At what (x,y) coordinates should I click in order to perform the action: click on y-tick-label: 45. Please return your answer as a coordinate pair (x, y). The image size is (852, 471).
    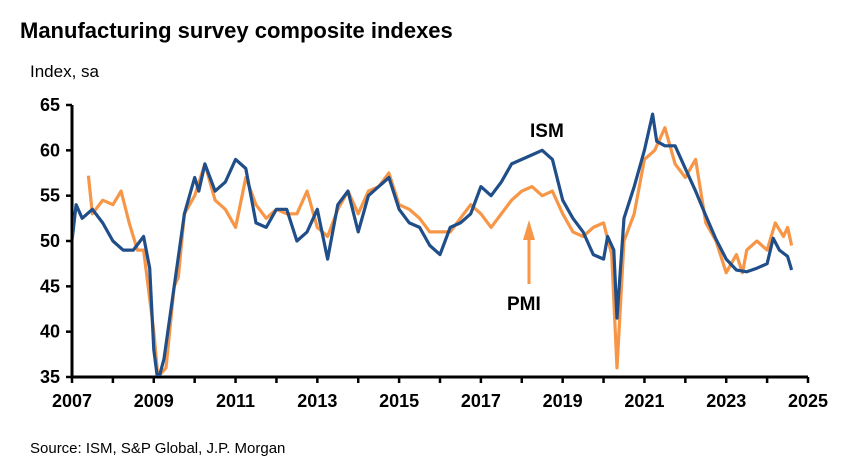
    Looking at the image, I should click on (50, 286).